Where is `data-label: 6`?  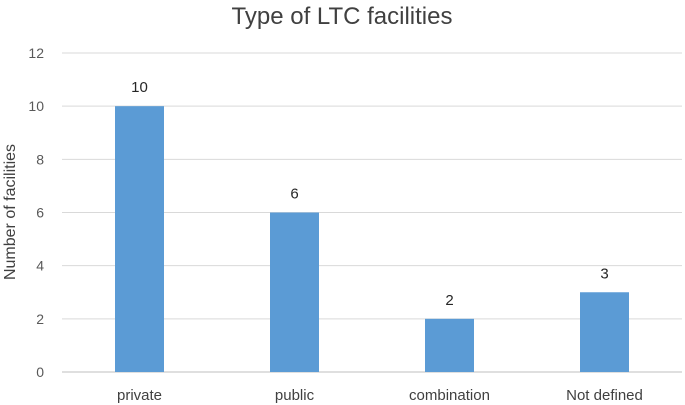 data-label: 6 is located at coordinates (294, 194).